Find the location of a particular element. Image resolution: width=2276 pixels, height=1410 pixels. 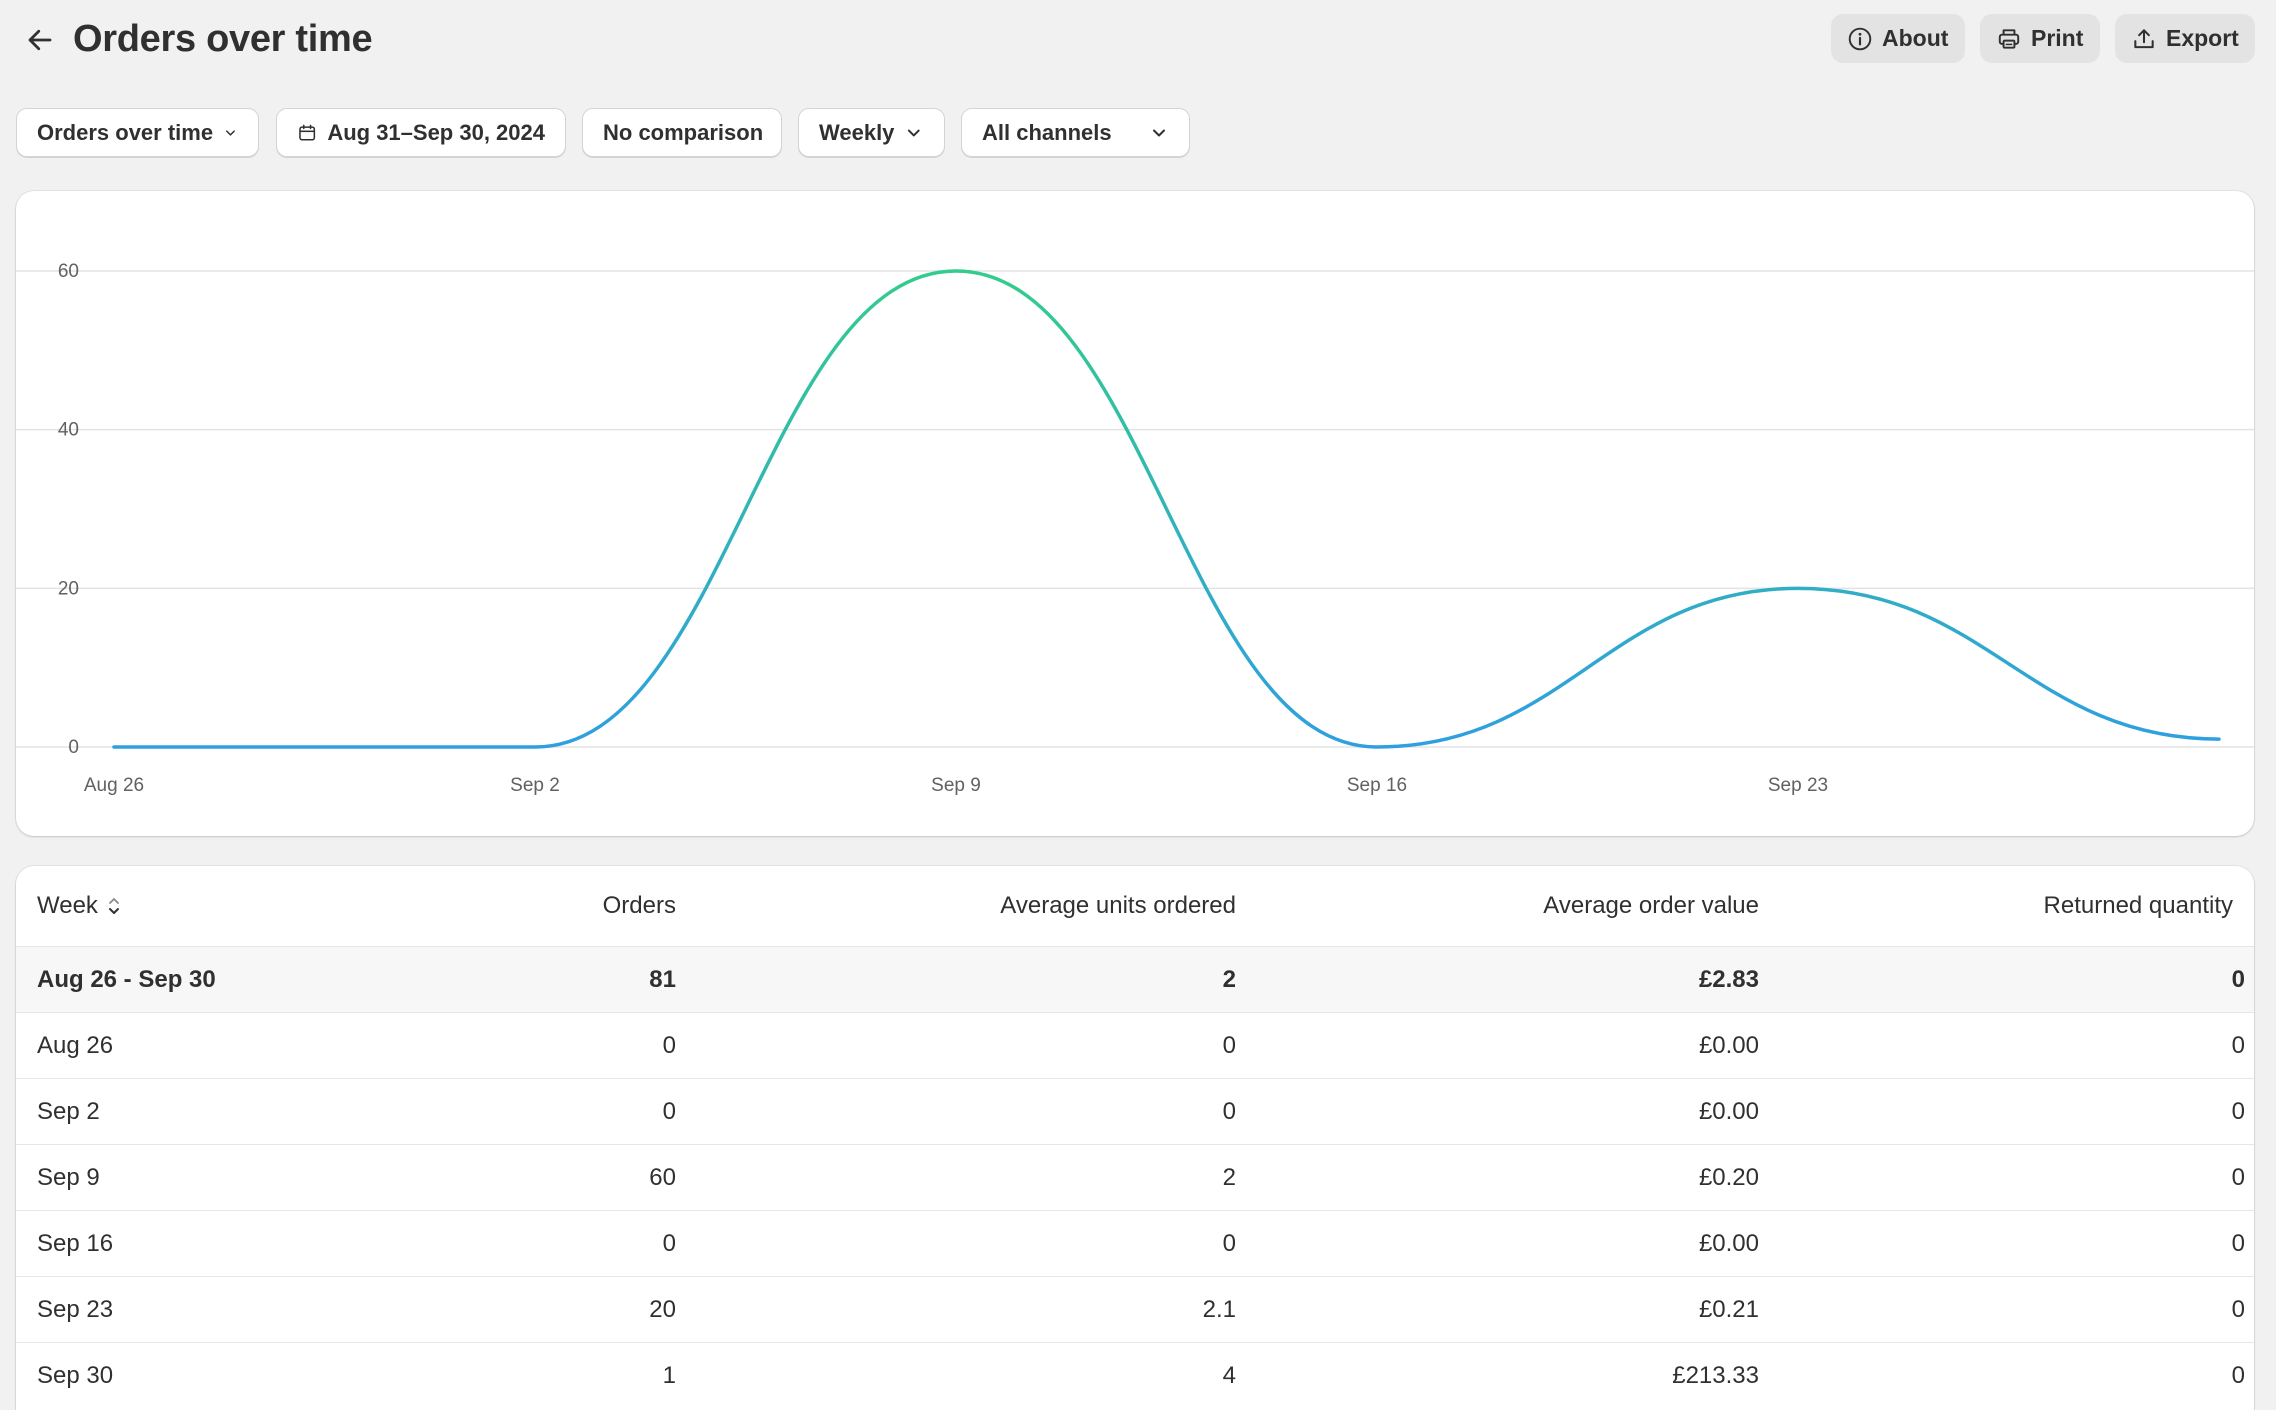

cell-week: Sep 23 is located at coordinates (75, 1309).